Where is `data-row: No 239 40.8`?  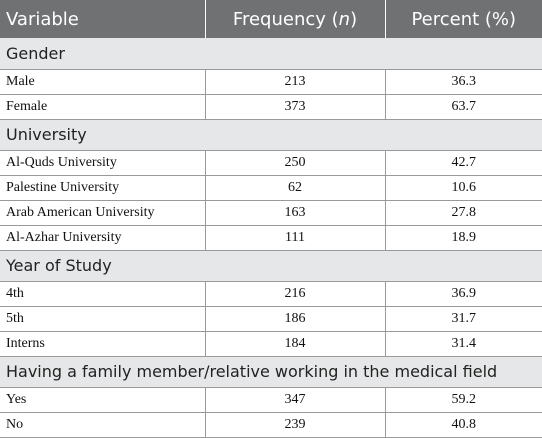
data-row: No 239 40.8 is located at coordinates (271, 425).